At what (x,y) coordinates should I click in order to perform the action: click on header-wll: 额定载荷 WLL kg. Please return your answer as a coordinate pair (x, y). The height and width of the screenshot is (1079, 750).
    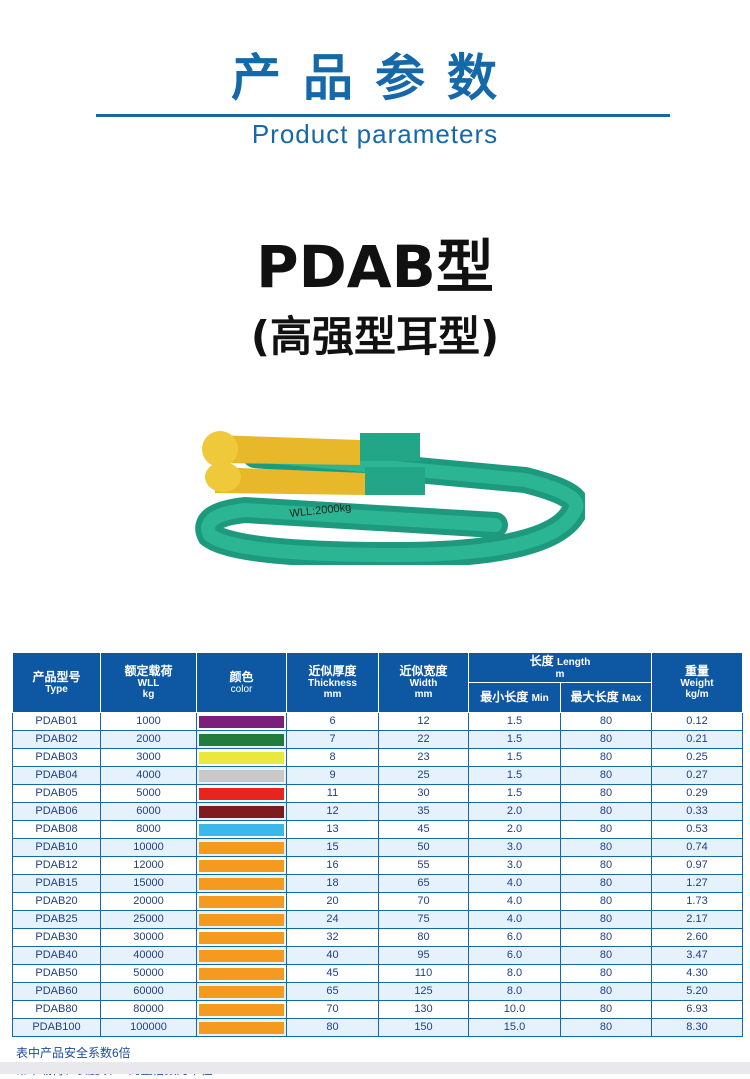
    Looking at the image, I should click on (148, 682).